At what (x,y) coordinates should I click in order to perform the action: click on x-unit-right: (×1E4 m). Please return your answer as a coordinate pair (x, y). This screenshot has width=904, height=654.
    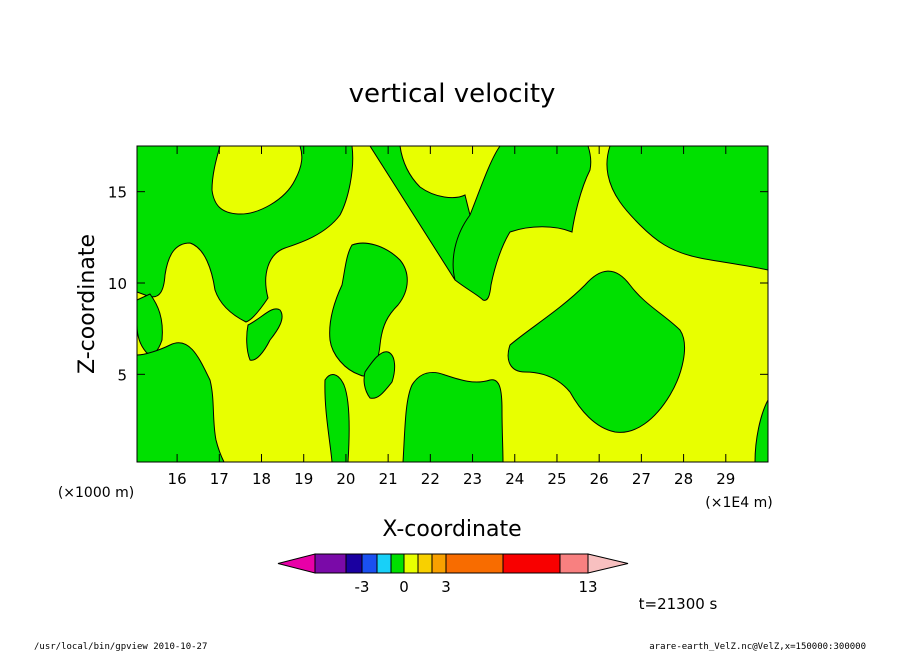
    Looking at the image, I should click on (738, 503).